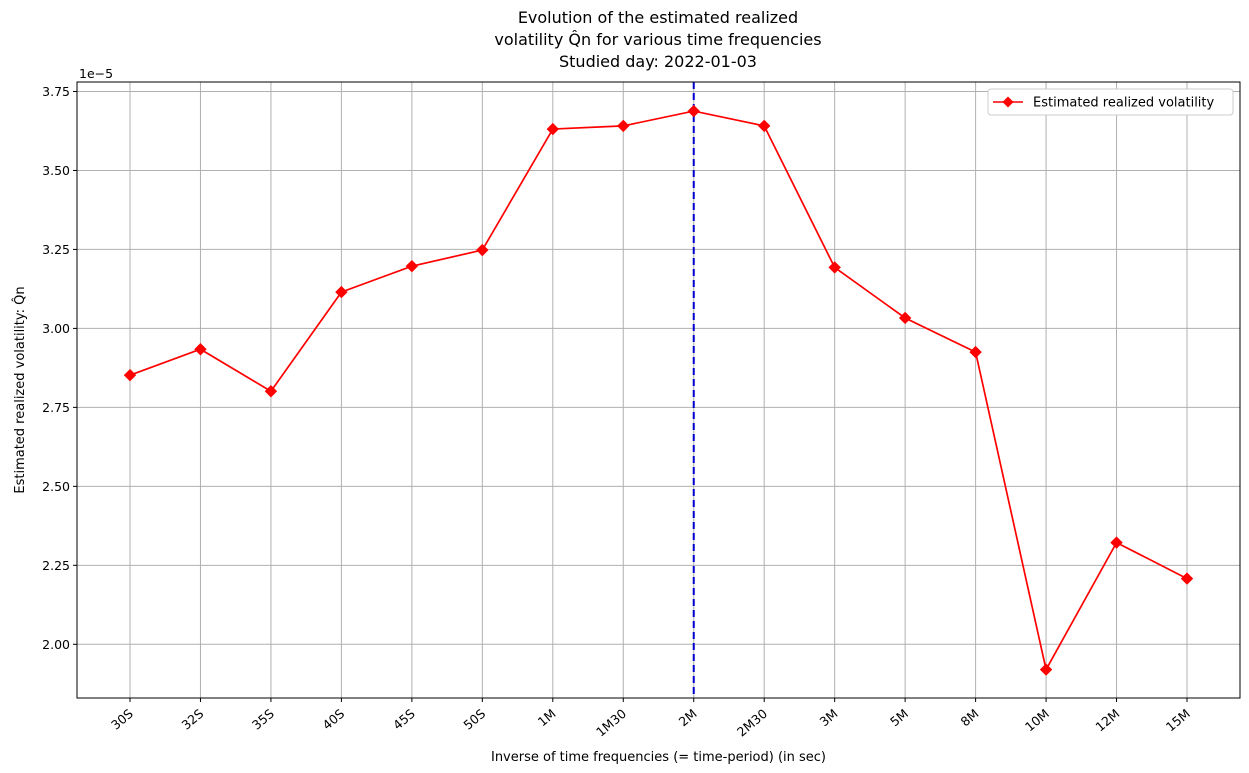 This screenshot has width=1249, height=773. Describe the element at coordinates (474, 719) in the screenshot. I see `x-tick-label: 50S` at that location.